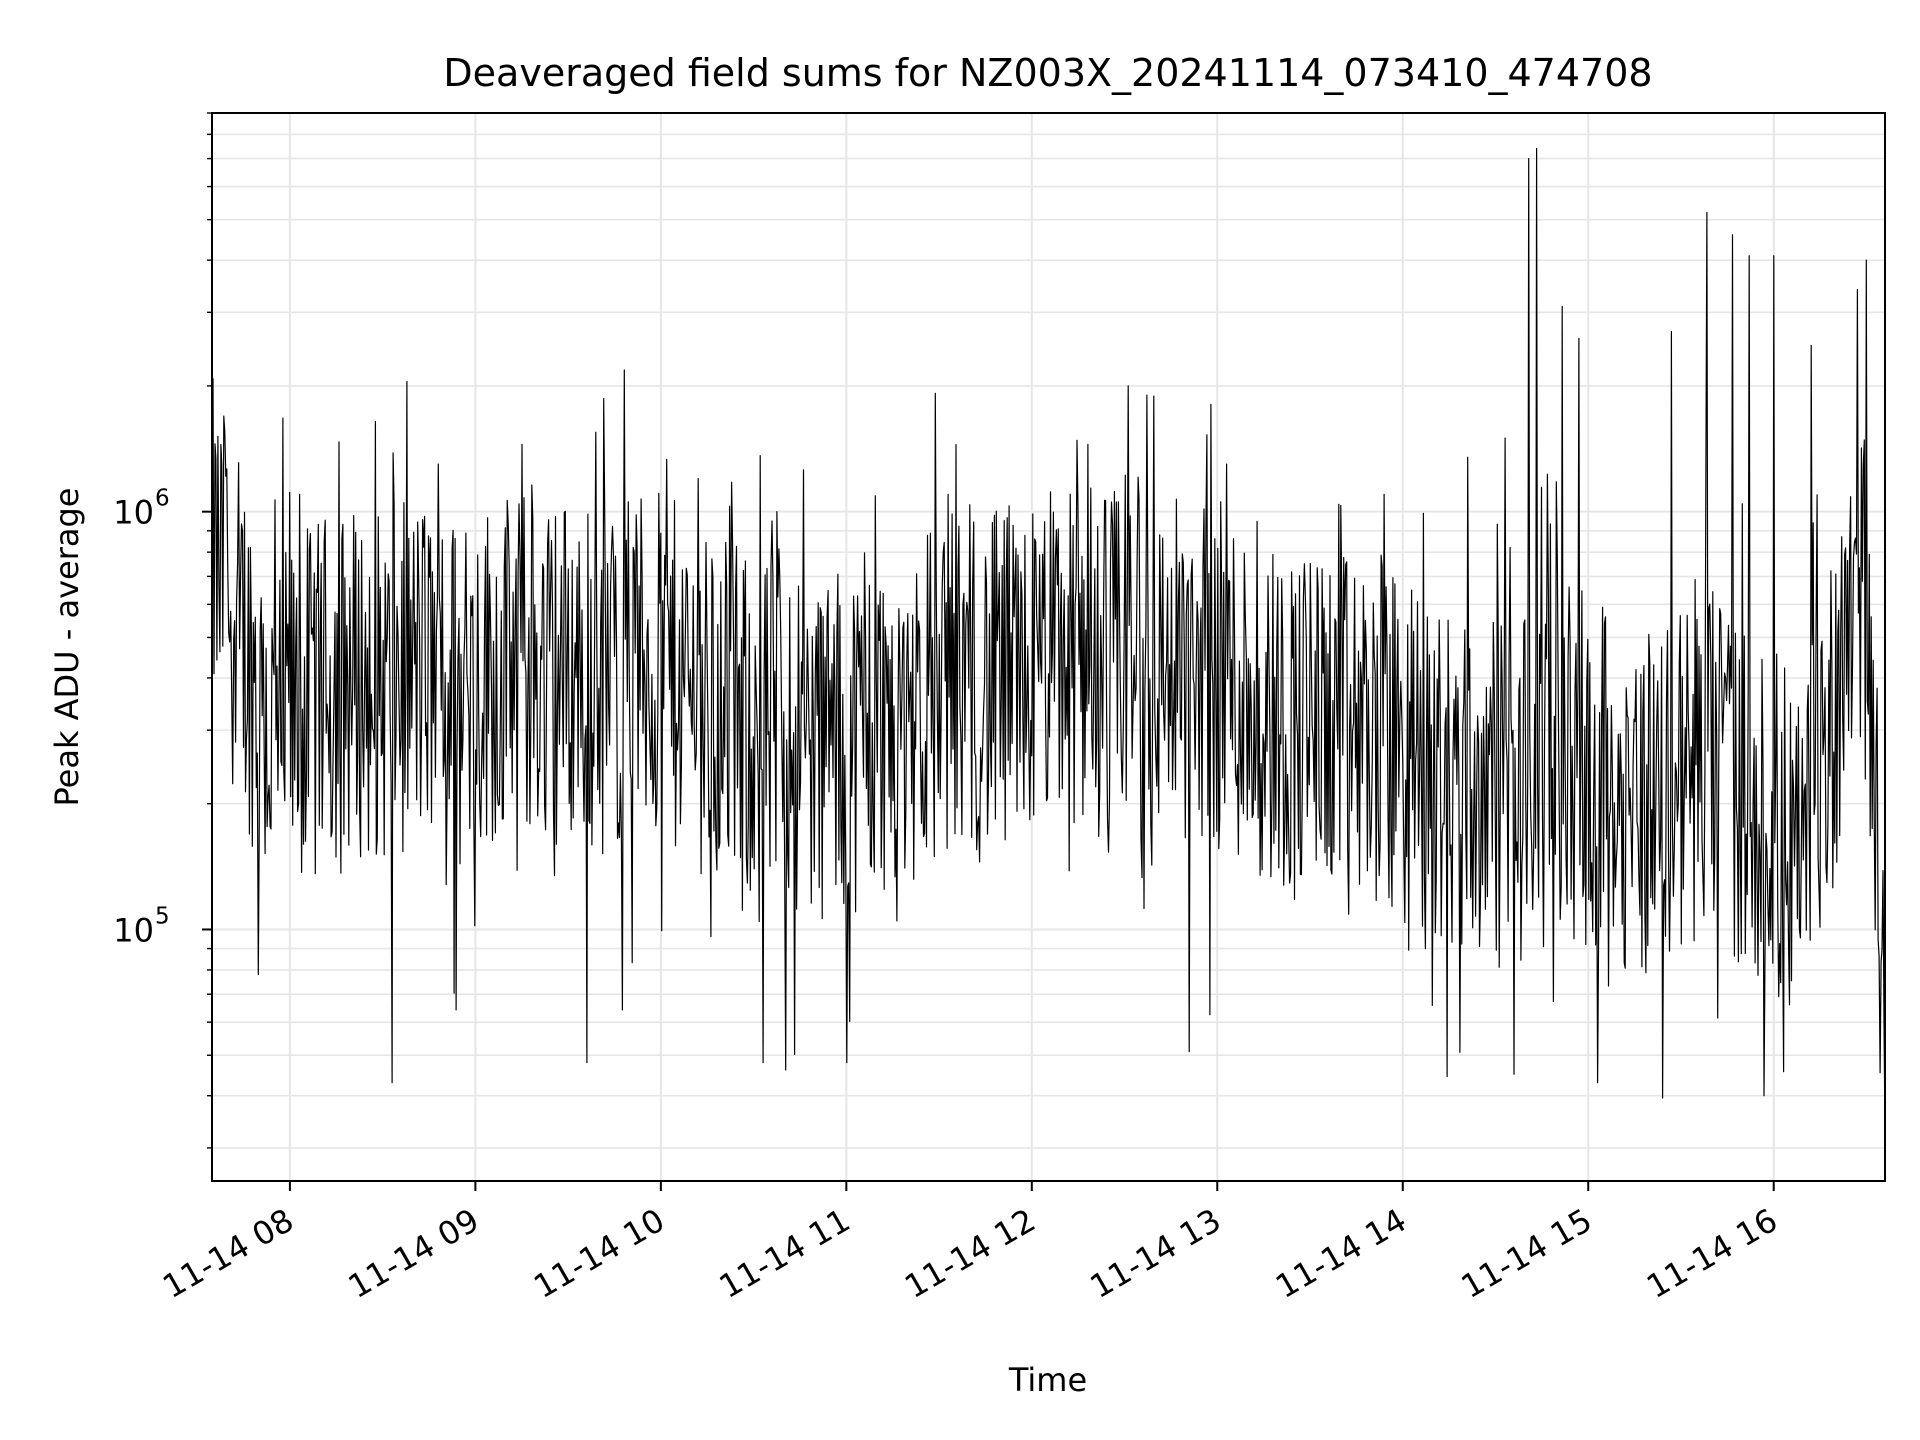 The width and height of the screenshot is (1920, 1440). I want to click on y-tick-label-exponent: 6, so click(162, 499).